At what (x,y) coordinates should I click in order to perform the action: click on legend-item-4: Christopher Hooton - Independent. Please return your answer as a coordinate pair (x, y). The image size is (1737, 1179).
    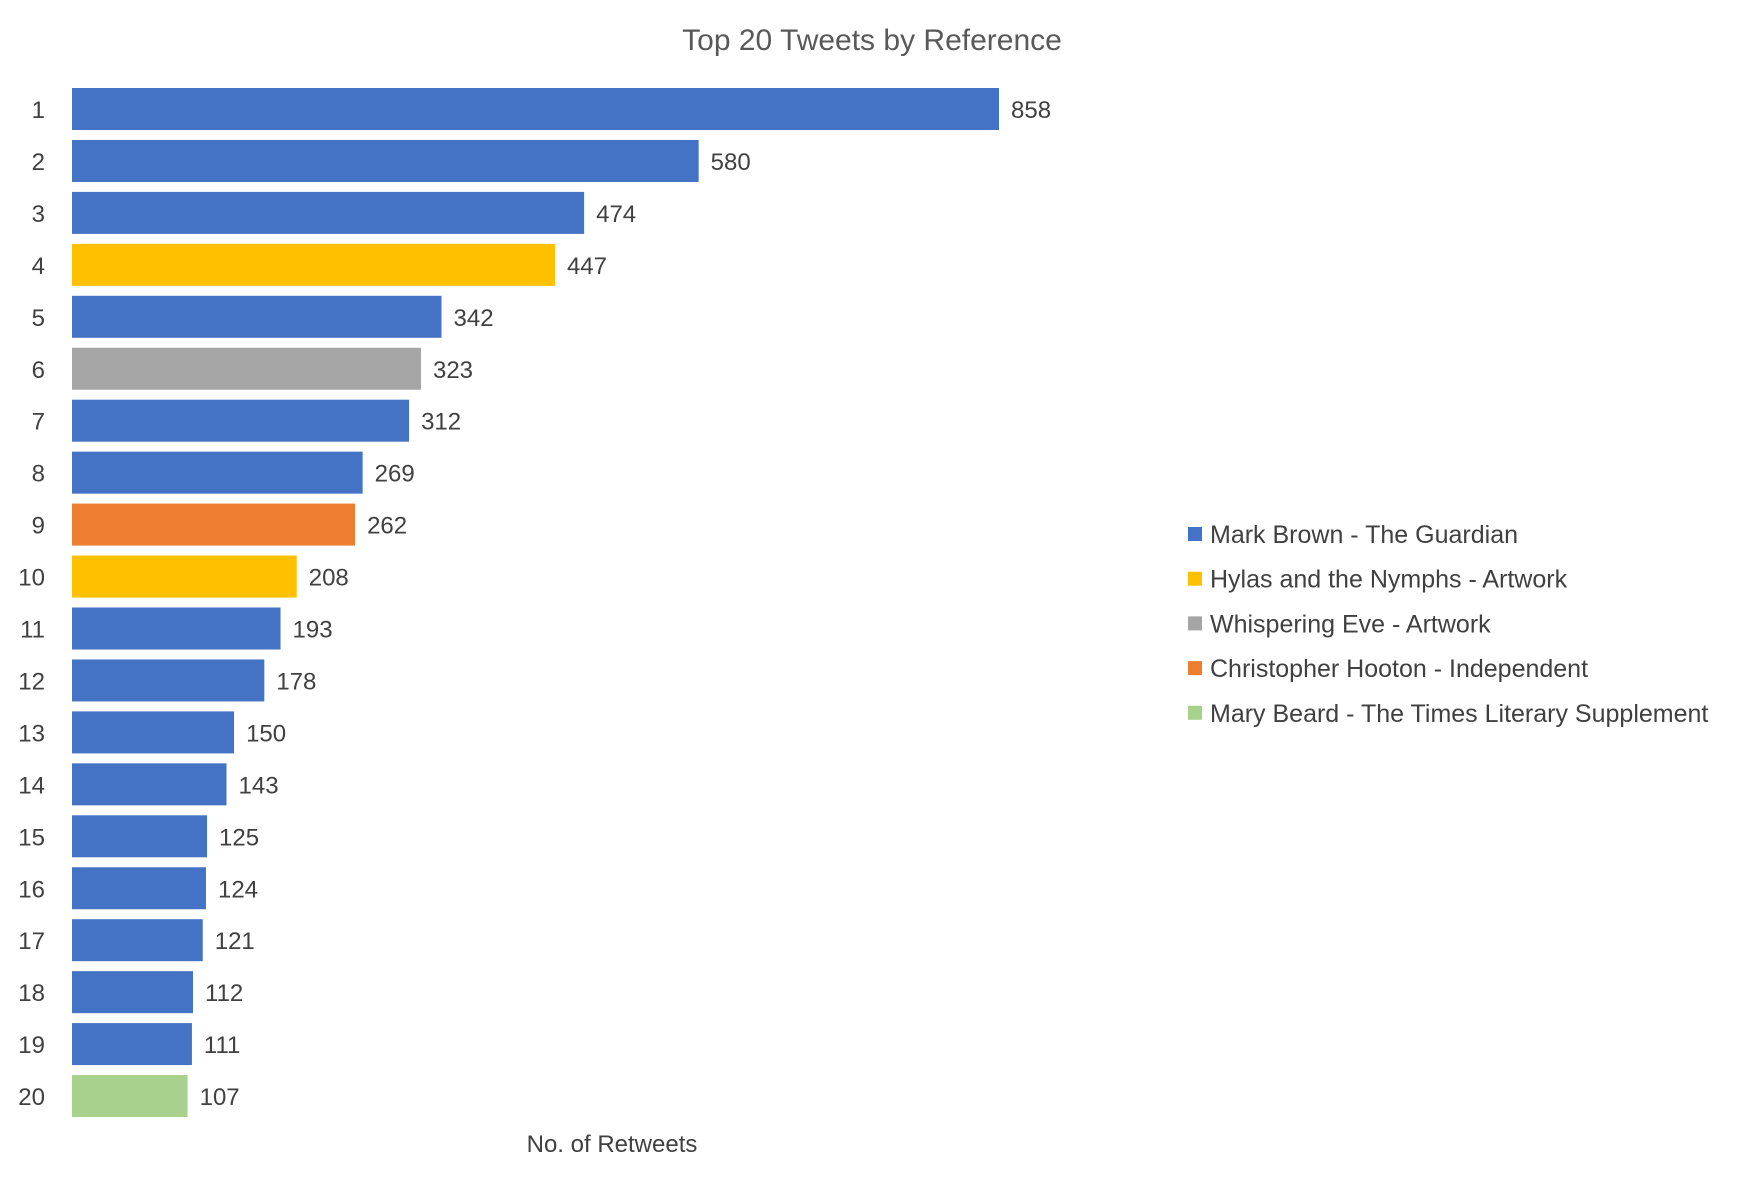
    Looking at the image, I should click on (1388, 669).